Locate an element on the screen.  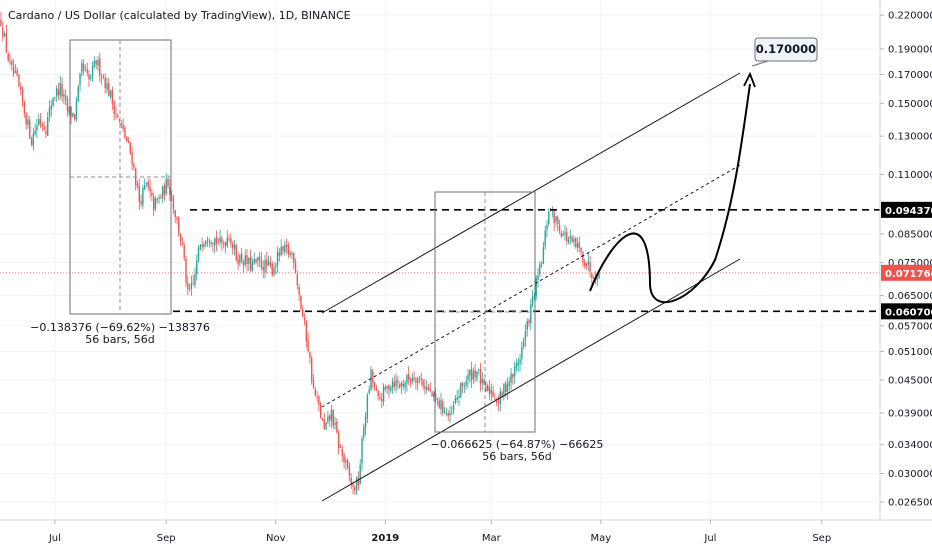
time-tick-label: Sep is located at coordinates (166, 538).